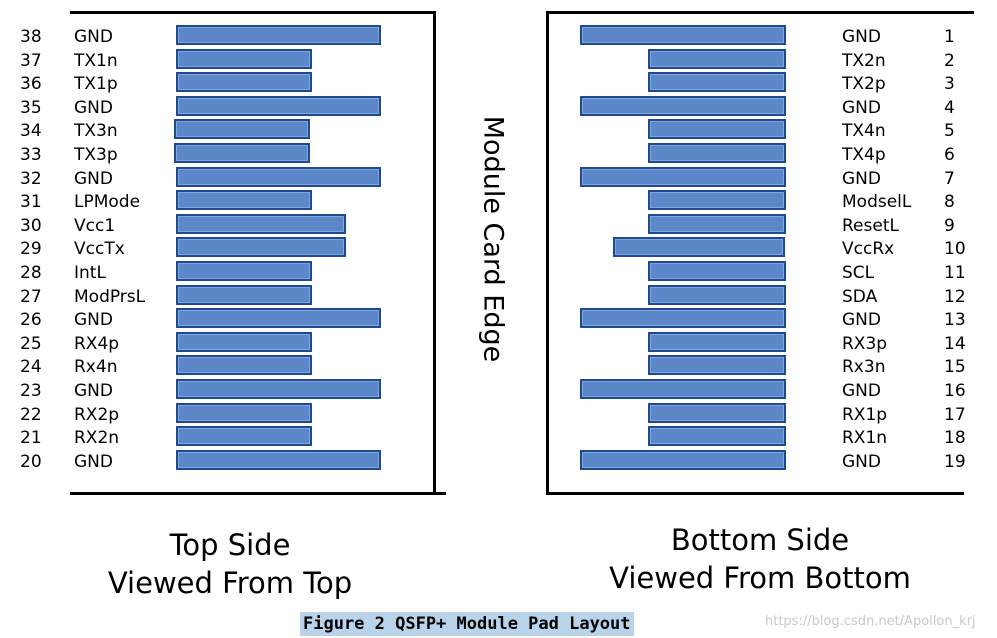 This screenshot has height=638, width=997. What do you see at coordinates (31, 296) in the screenshot?
I see `pin-number: 27` at bounding box center [31, 296].